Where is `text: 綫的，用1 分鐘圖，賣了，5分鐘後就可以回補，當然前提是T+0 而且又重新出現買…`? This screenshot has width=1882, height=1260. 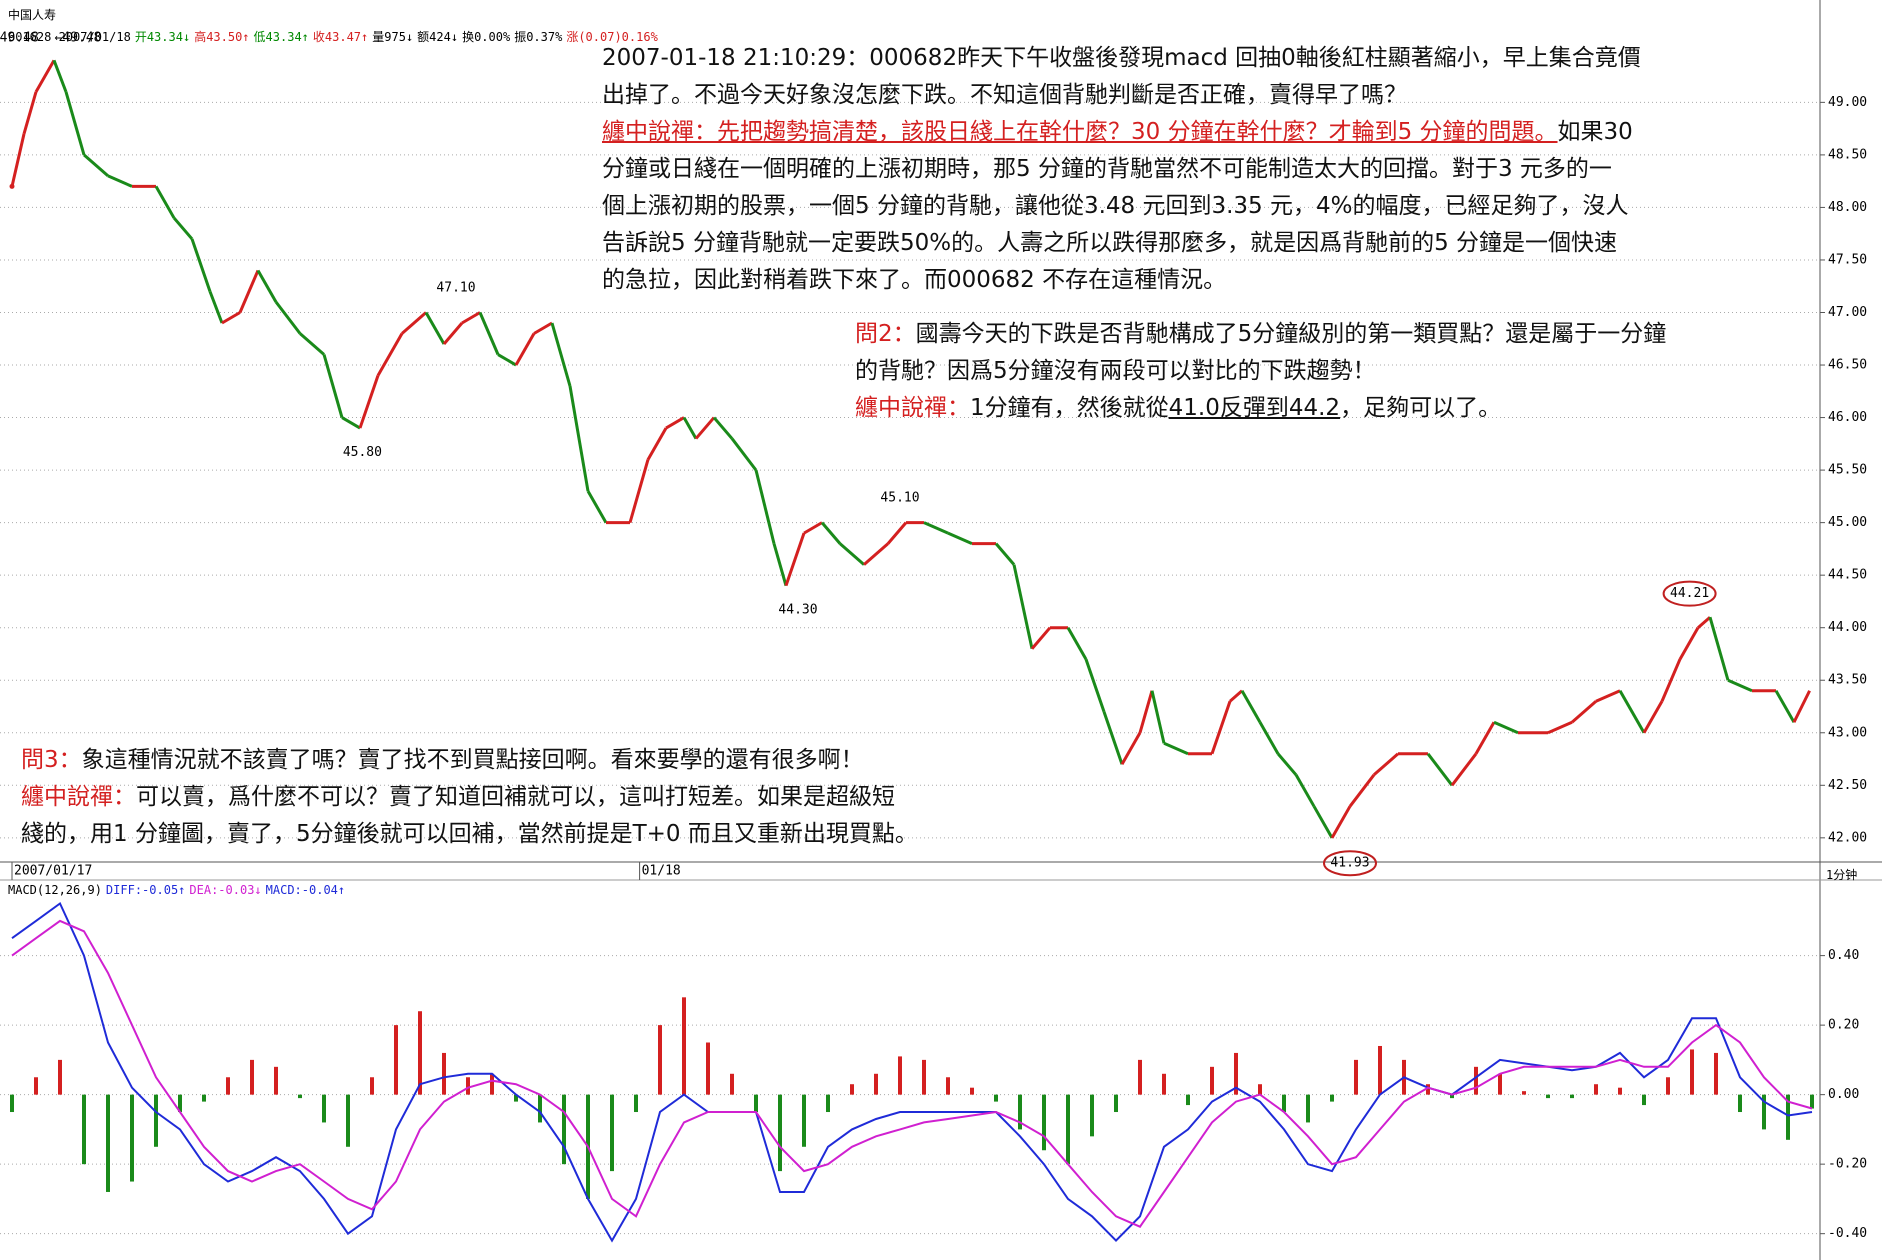 text: 綫的，用1 分鐘圖，賣了，5分鐘後就可以回補，當然前提是T+0 而且又重新出現買… is located at coordinates (469, 834).